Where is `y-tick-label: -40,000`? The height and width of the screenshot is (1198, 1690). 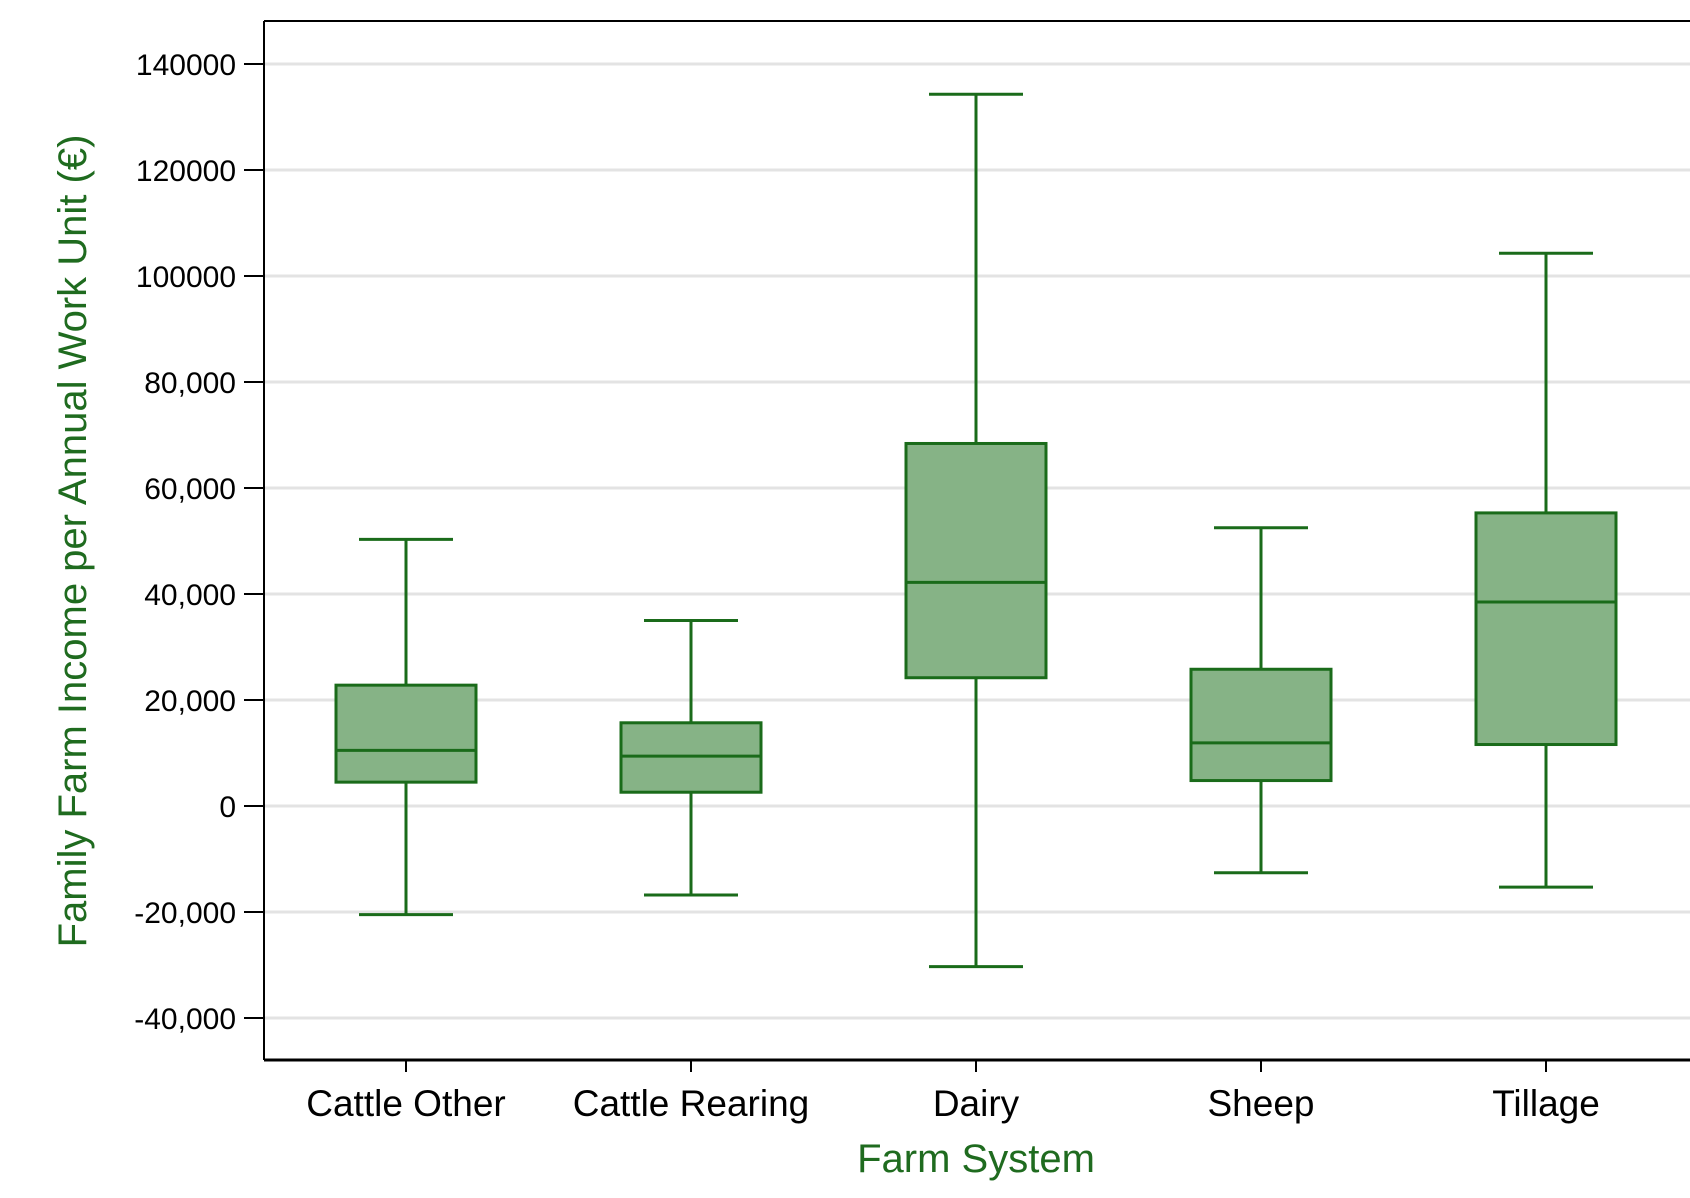 y-tick-label: -40,000 is located at coordinates (185, 1019).